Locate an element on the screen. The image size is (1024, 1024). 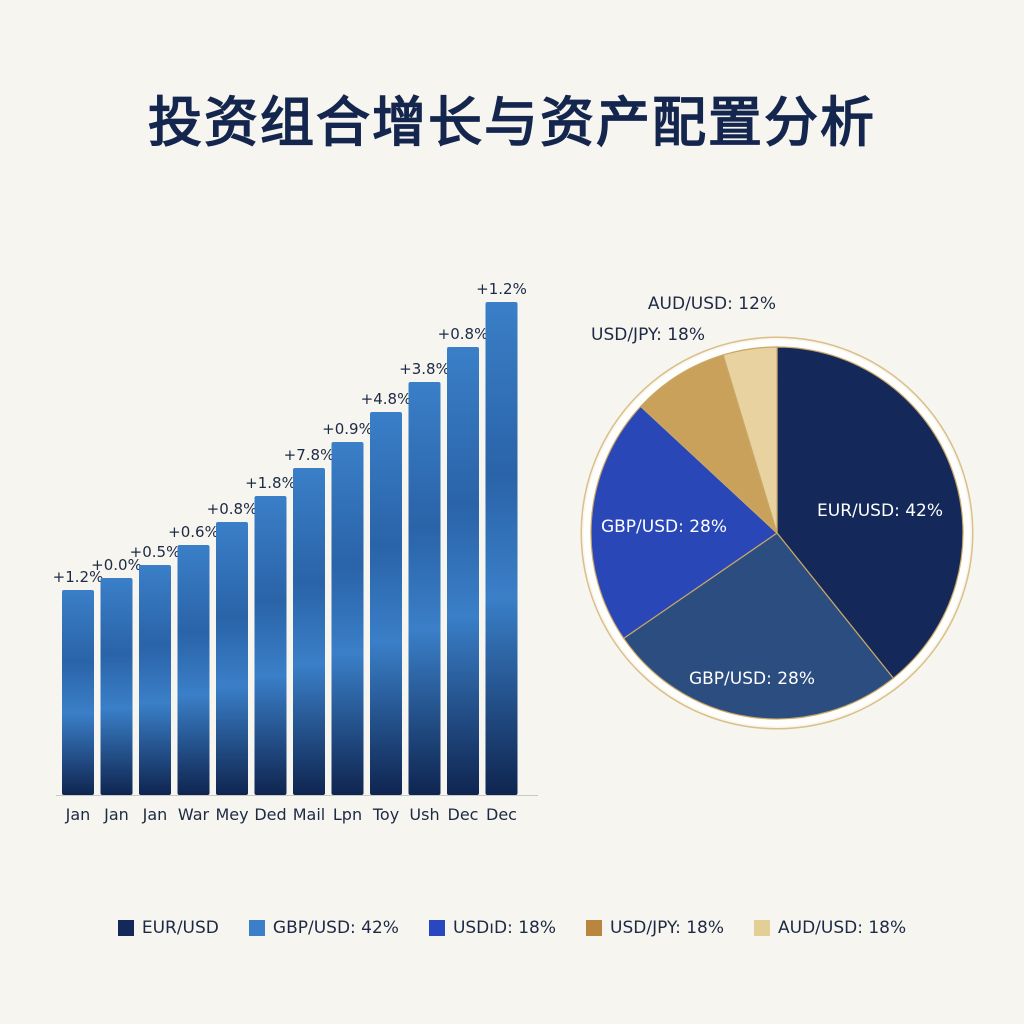
x-tick-label: War is located at coordinates (194, 814).